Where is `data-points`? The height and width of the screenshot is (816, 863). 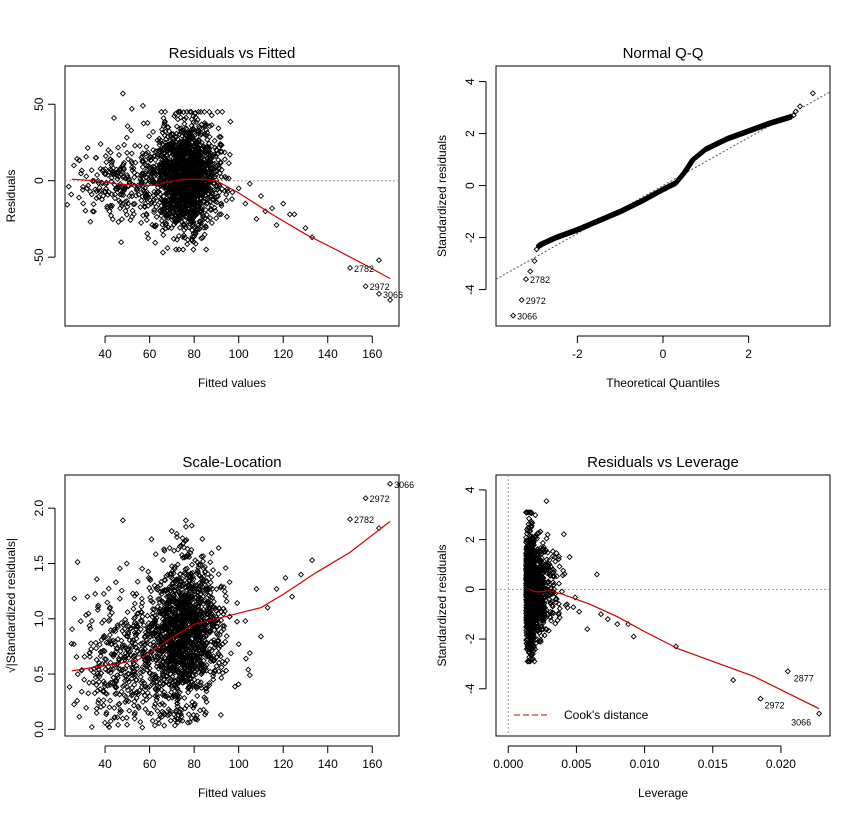
data-points is located at coordinates (230, 605).